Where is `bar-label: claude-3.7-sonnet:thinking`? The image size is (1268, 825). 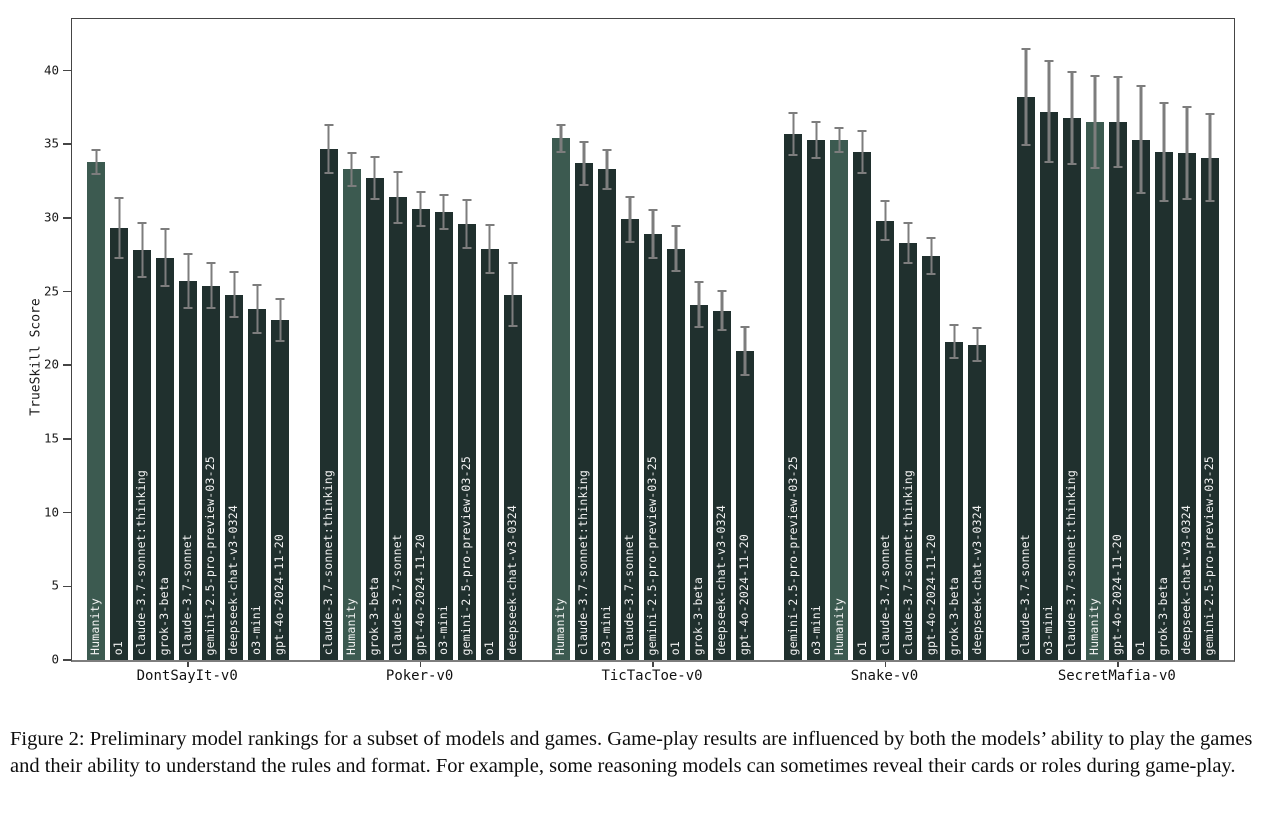 bar-label: claude-3.7-sonnet:thinking is located at coordinates (583, 562).